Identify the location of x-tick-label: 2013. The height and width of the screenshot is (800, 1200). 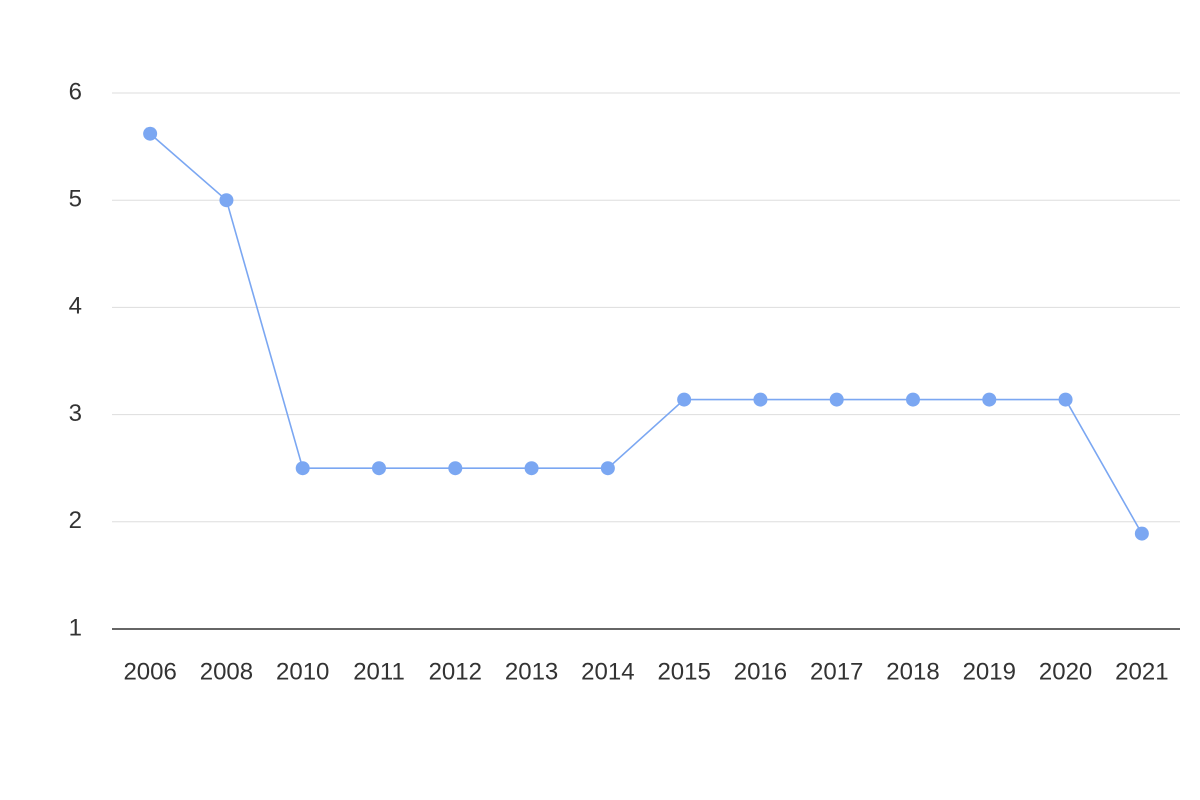
(531, 671).